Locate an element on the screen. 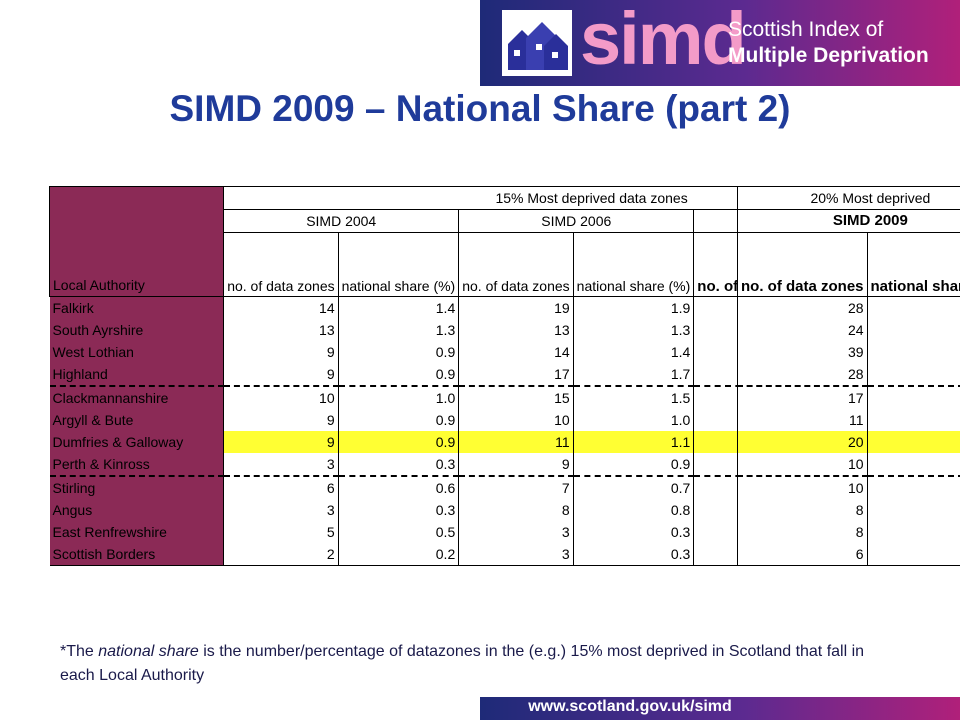 The width and height of the screenshot is (960, 720). local-authority-name: Argyll & Bute is located at coordinates (136, 420).